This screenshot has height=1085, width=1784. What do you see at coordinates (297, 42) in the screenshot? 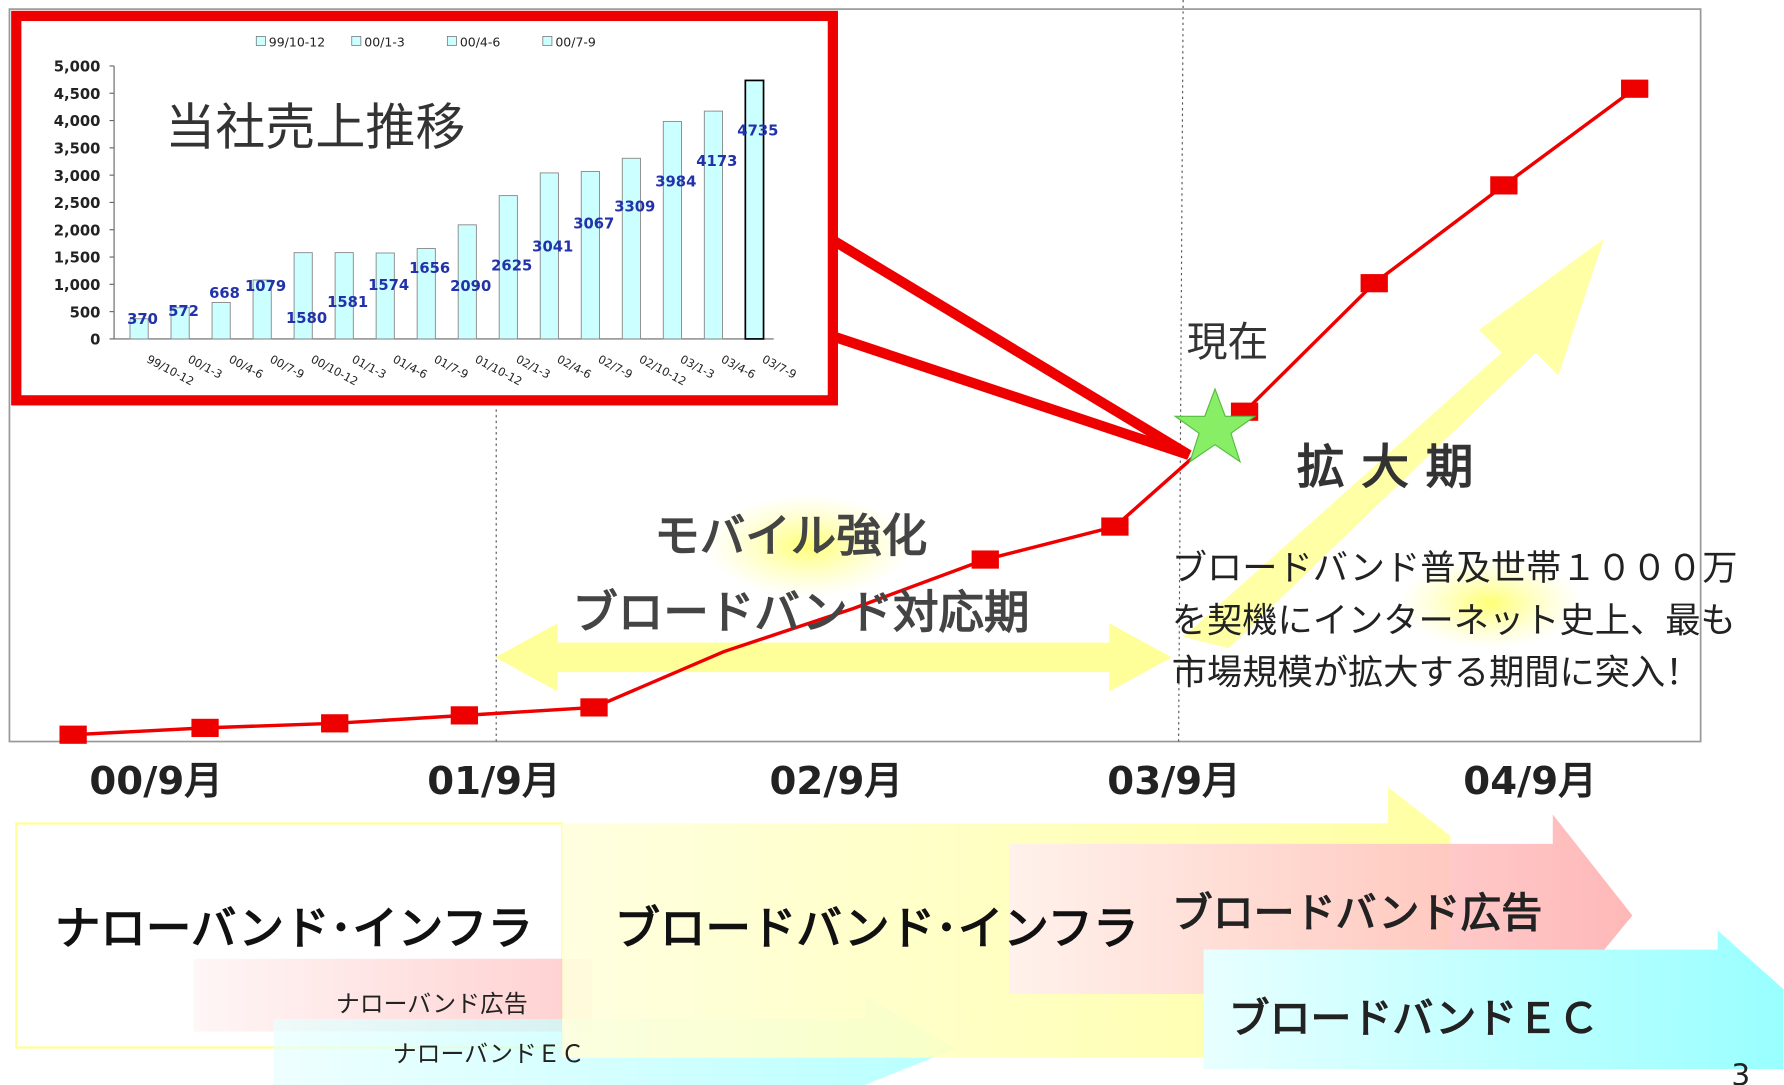
I see `legend-label: 99/10-12` at bounding box center [297, 42].